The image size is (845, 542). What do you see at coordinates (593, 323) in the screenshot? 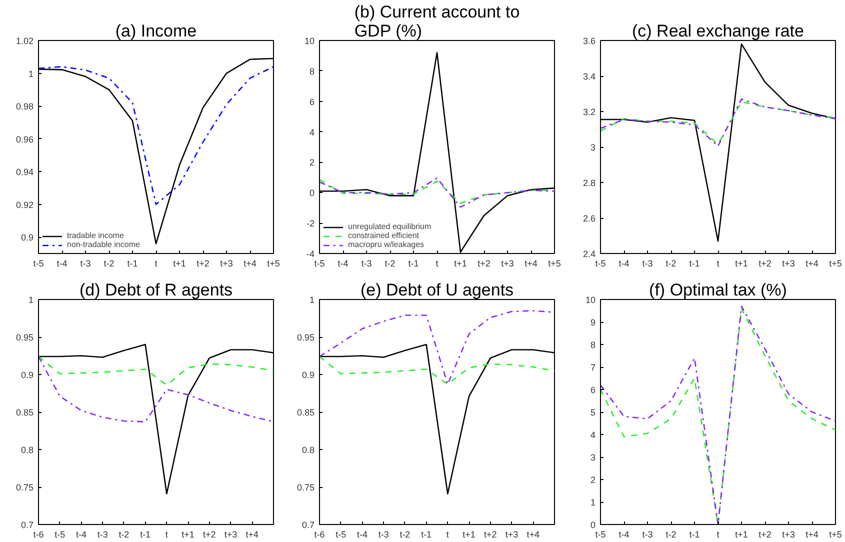
I see `y-tick-label: 9` at bounding box center [593, 323].